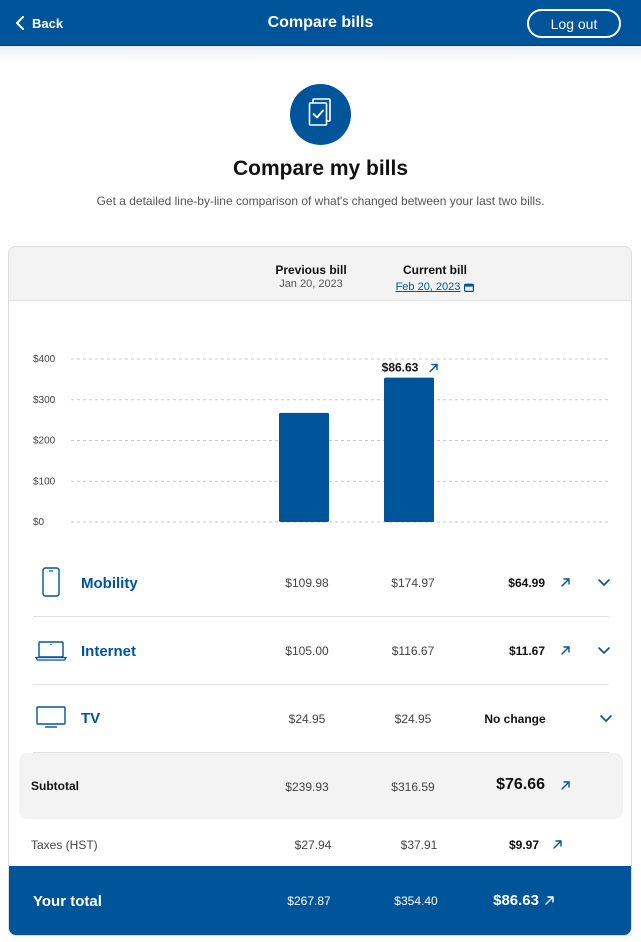 The width and height of the screenshot is (641, 942). What do you see at coordinates (44, 359) in the screenshot?
I see `y-tick-label: $400` at bounding box center [44, 359].